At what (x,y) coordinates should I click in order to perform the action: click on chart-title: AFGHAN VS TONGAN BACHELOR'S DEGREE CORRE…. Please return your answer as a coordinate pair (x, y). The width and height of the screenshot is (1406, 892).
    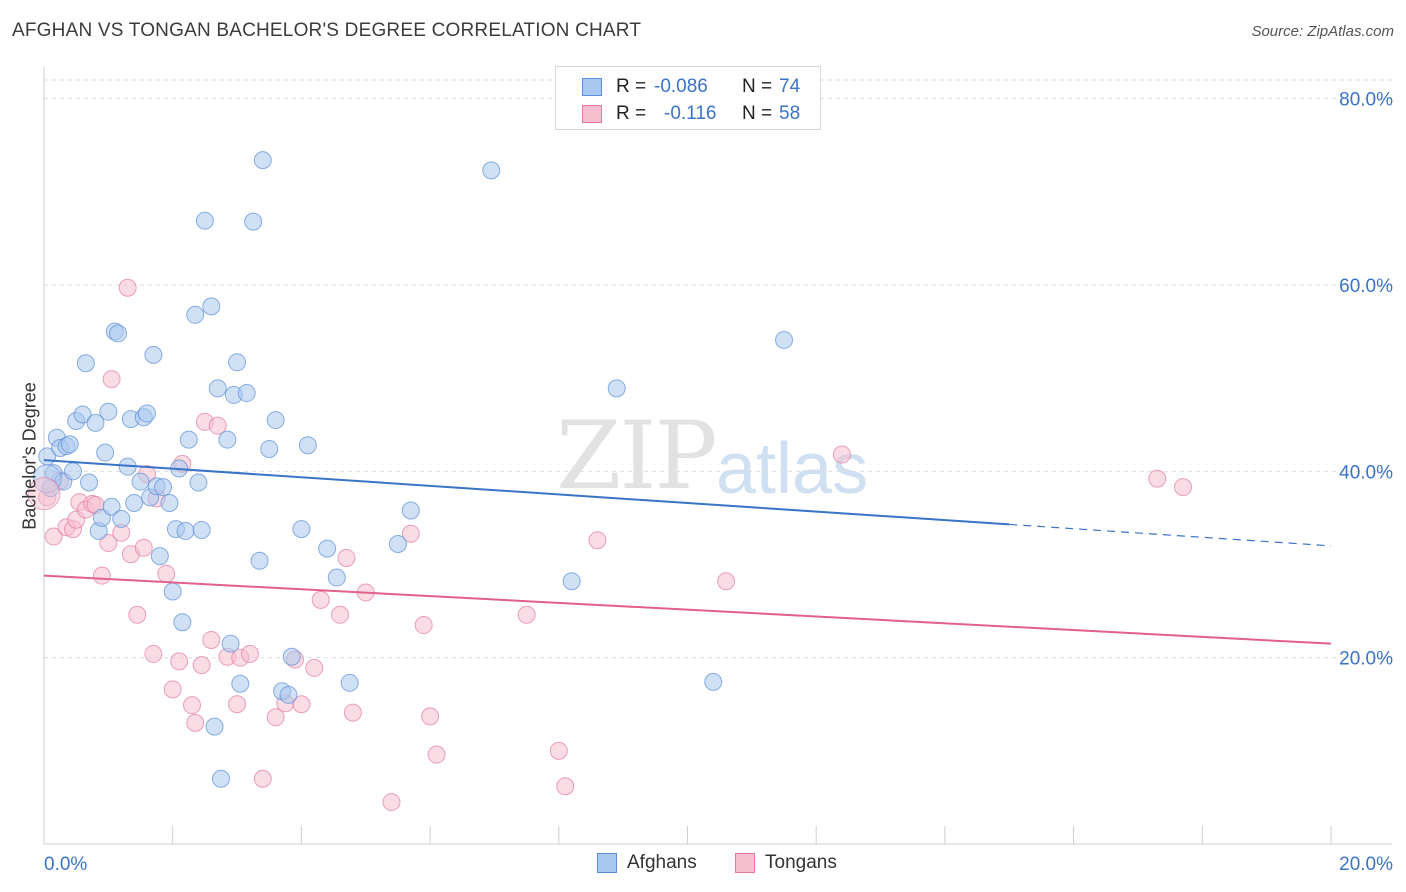
    Looking at the image, I should click on (327, 30).